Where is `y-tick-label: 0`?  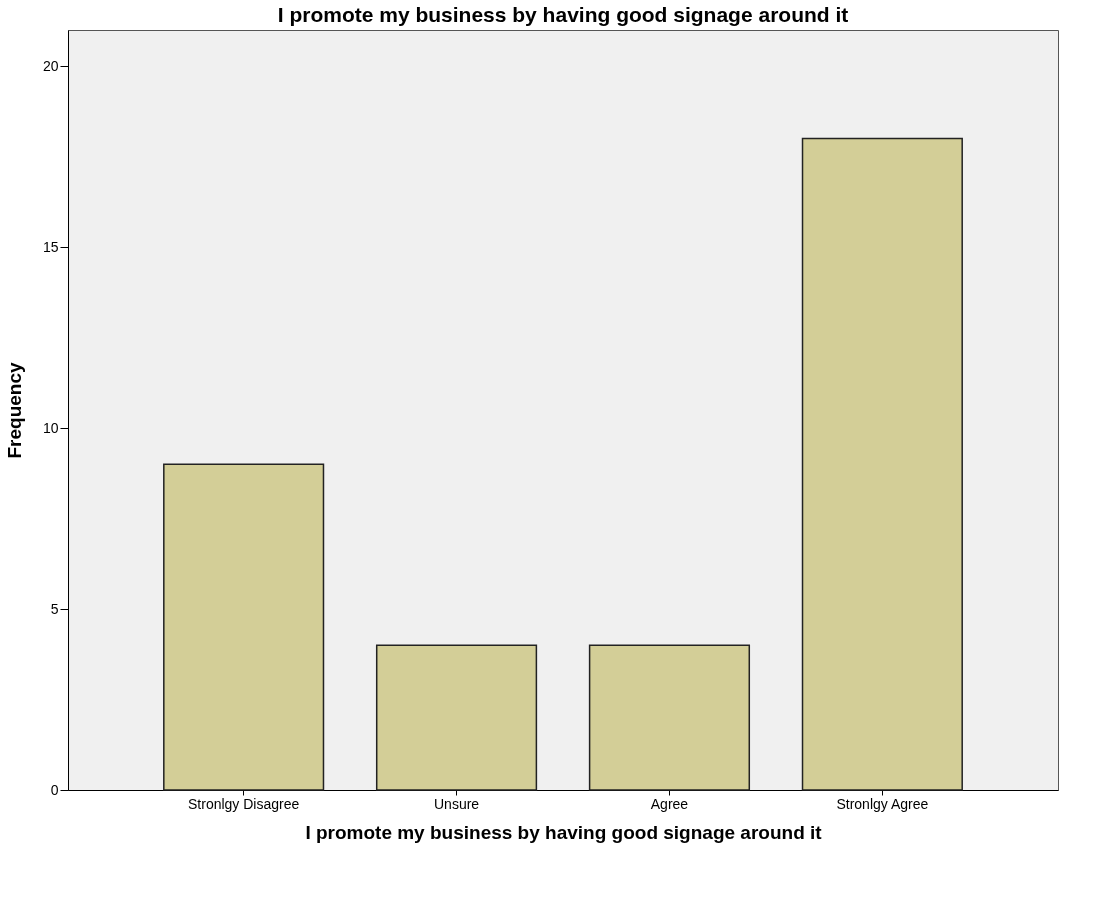
y-tick-label: 0 is located at coordinates (54, 789).